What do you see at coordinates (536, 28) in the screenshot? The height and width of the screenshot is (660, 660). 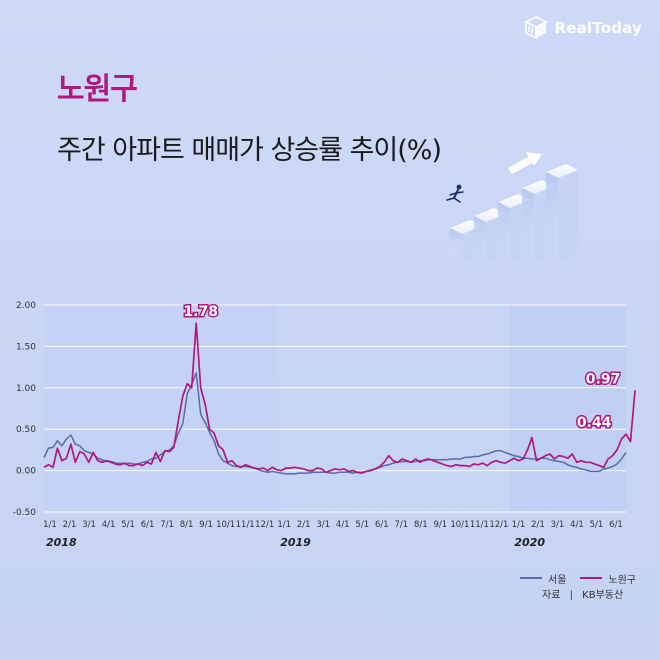 I see `building-logo-icon` at bounding box center [536, 28].